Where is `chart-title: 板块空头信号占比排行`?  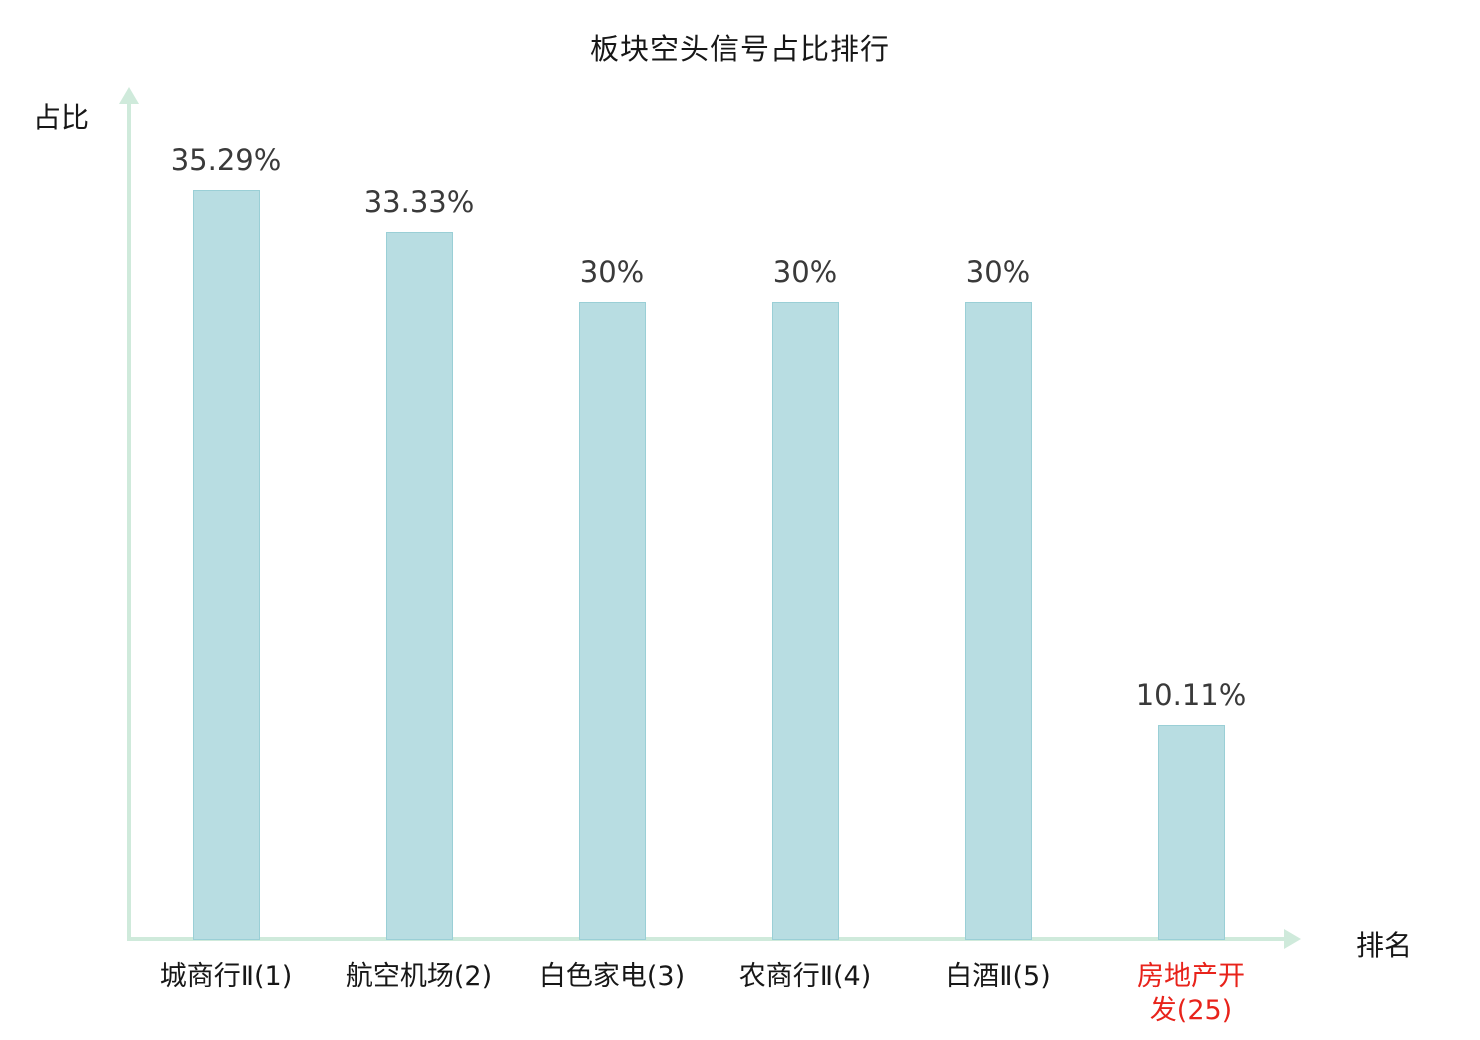 chart-title: 板块空头信号占比排行 is located at coordinates (739, 49).